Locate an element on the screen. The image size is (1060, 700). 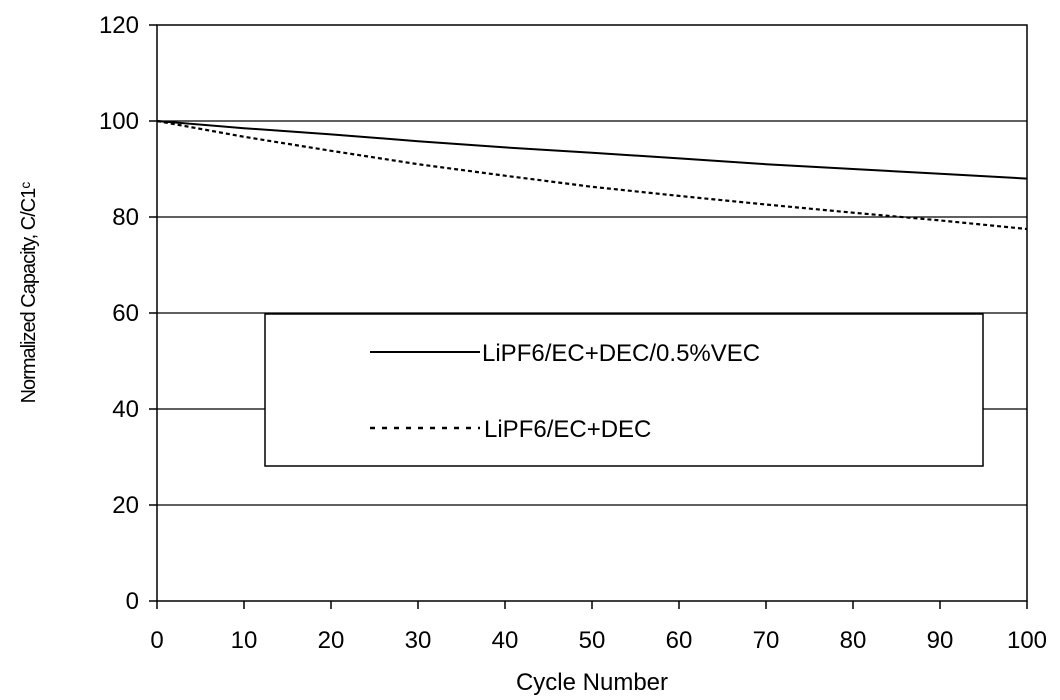
x-tick-label: 40 is located at coordinates (505, 640).